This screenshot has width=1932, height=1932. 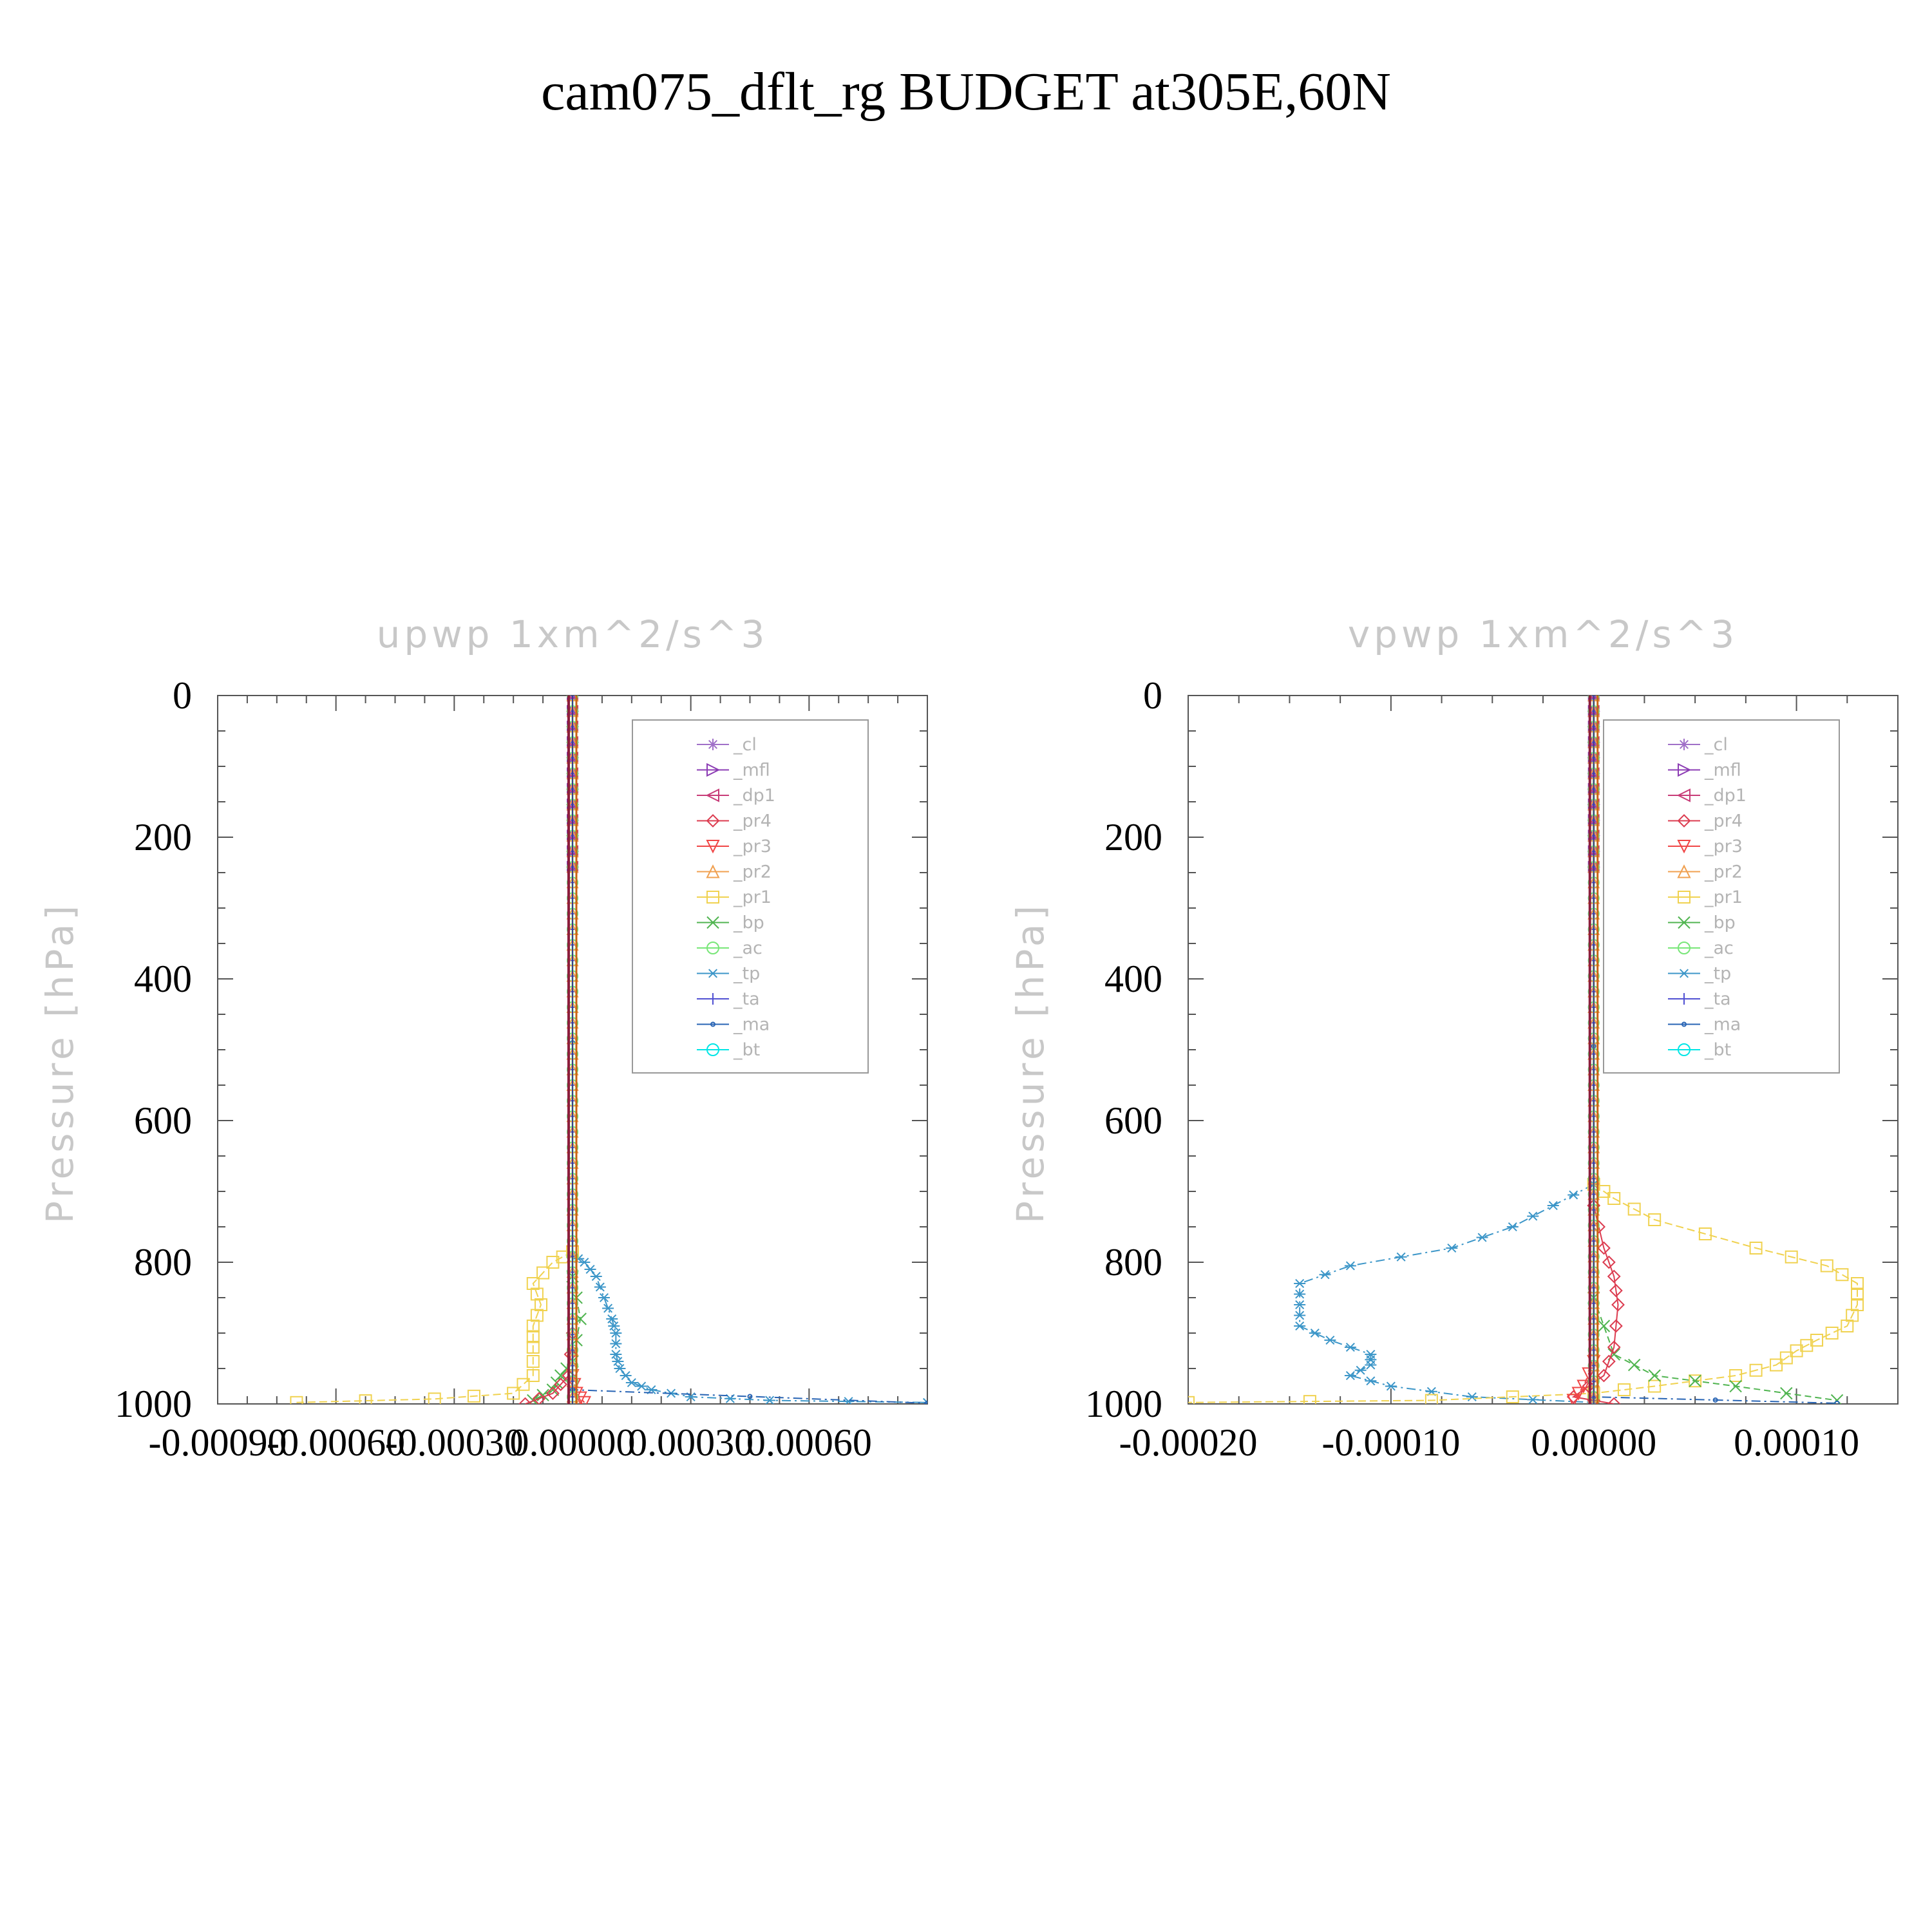 I want to click on upwp-x-tick-label: -0.00060, so click(x=336, y=1442).